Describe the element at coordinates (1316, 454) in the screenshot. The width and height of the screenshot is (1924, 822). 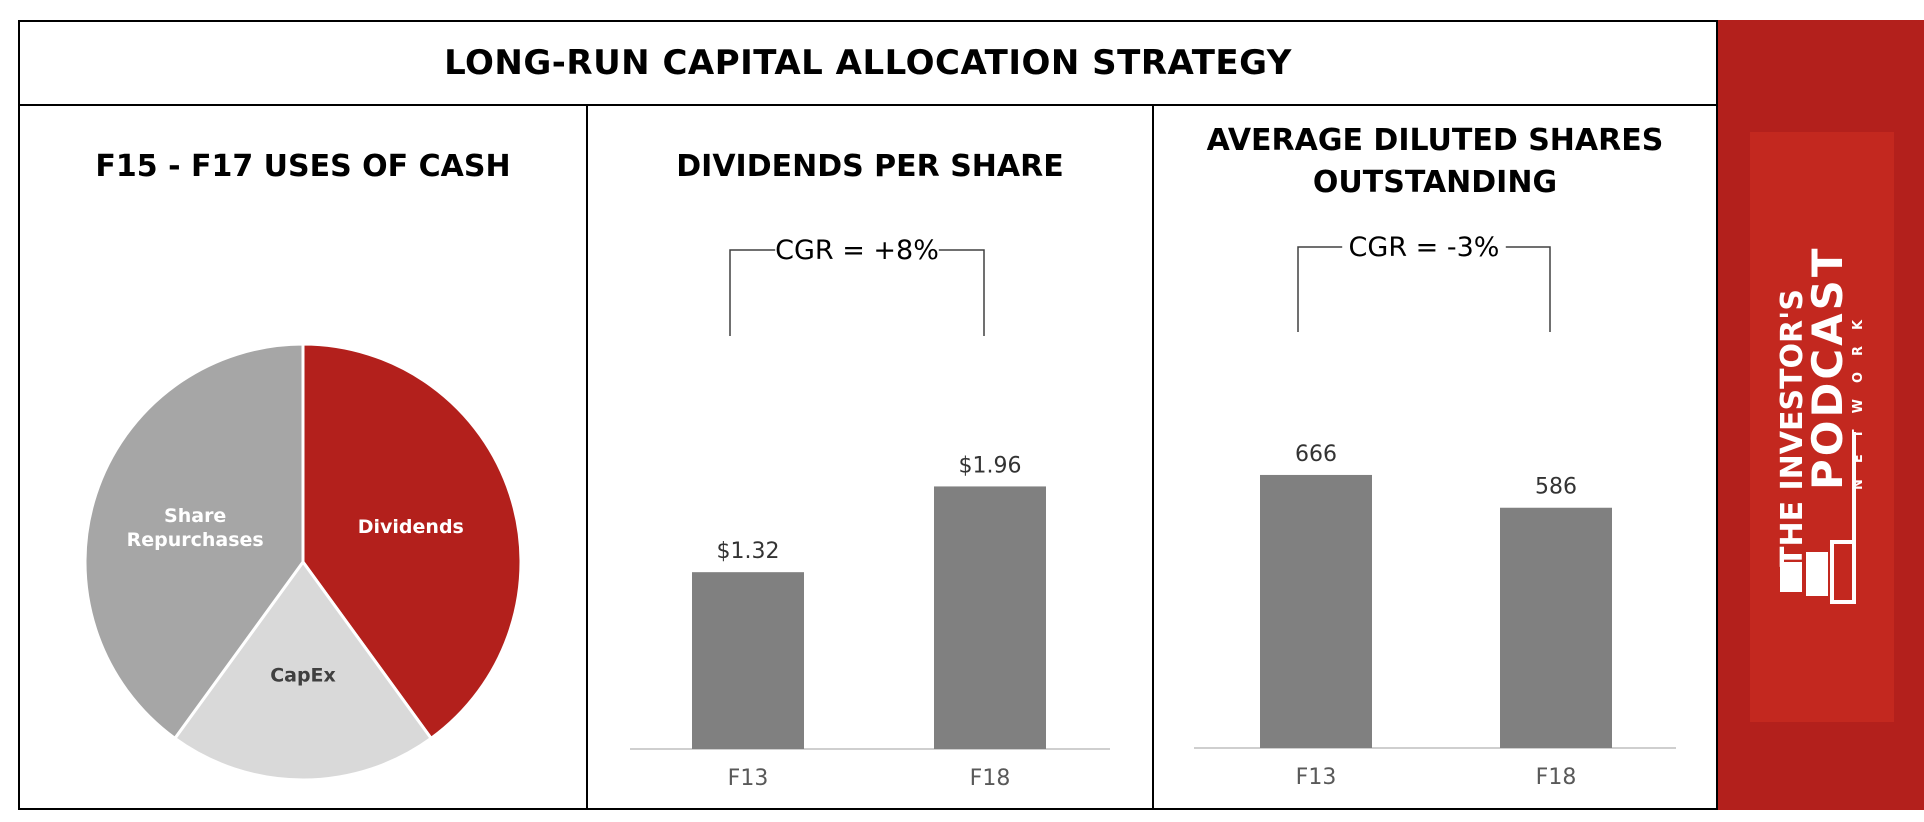
I see `bar-value-label-f13: 666` at that location.